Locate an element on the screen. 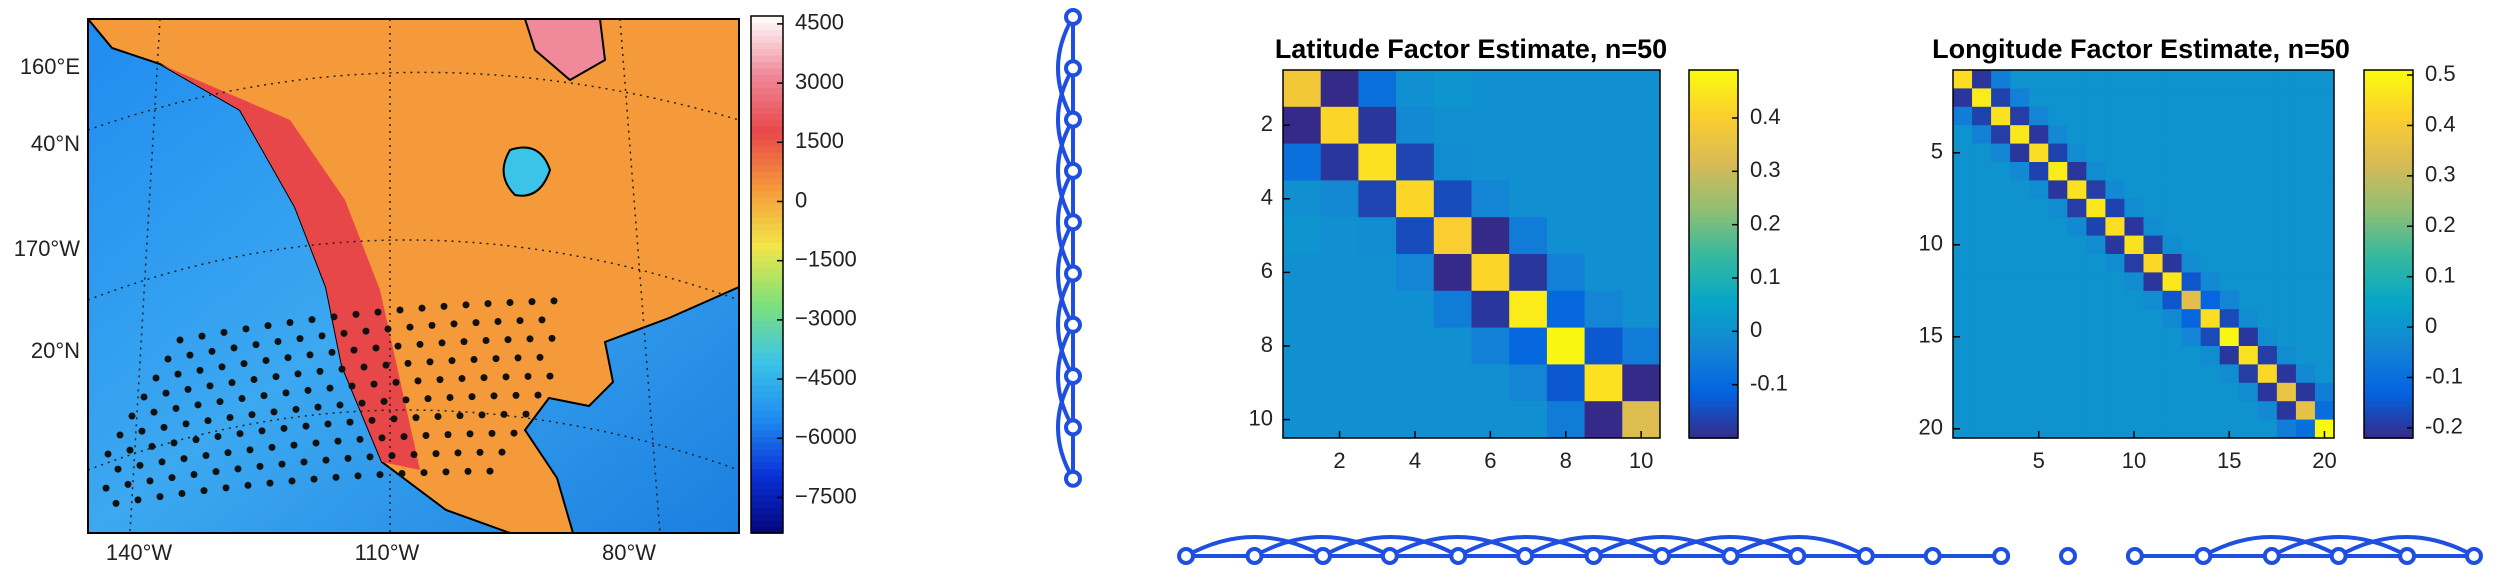 This screenshot has height=585, width=2496. map-y-label: 20°N is located at coordinates (55, 350).